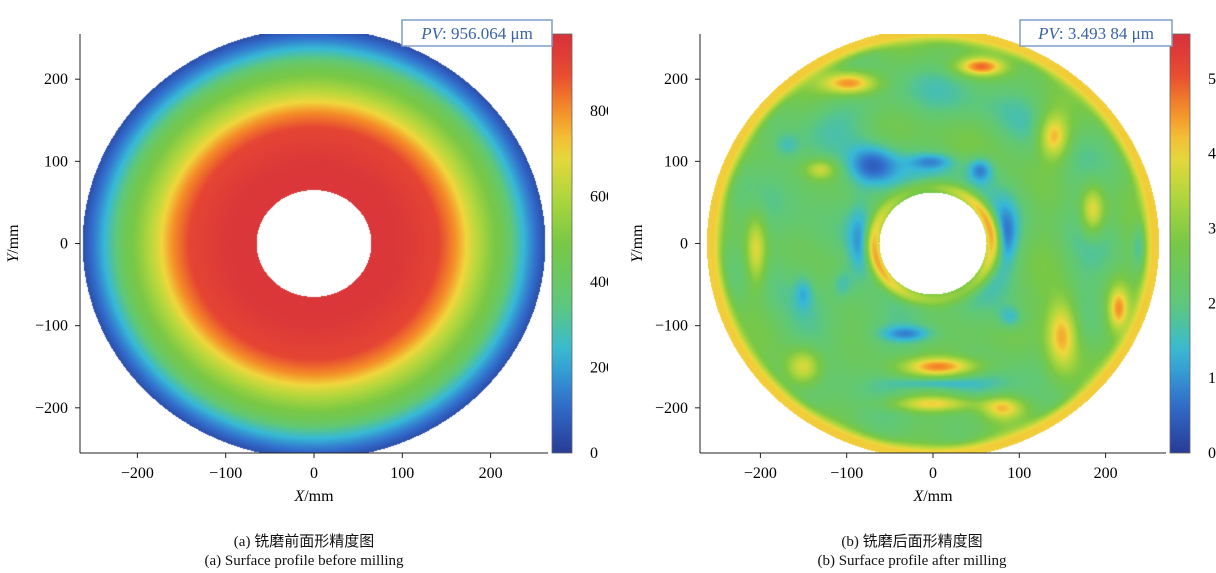 This screenshot has width=1216, height=573. I want to click on colorbar-tick-label: 400, so click(599, 282).